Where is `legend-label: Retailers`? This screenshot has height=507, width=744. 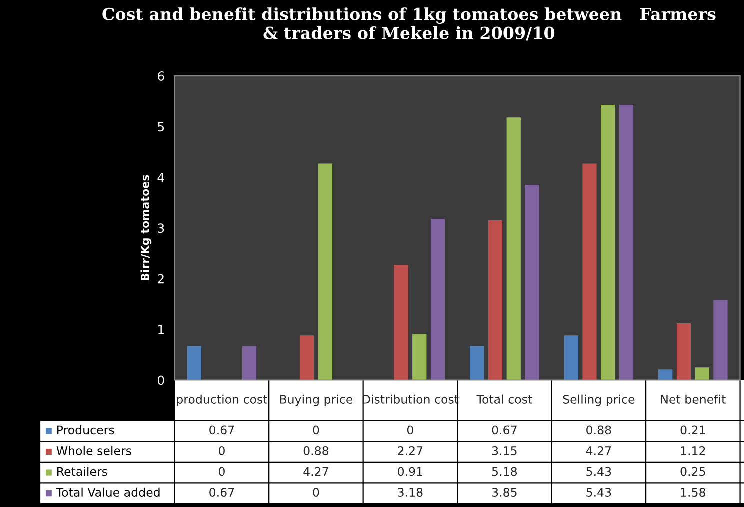
legend-label: Retailers is located at coordinates (83, 471).